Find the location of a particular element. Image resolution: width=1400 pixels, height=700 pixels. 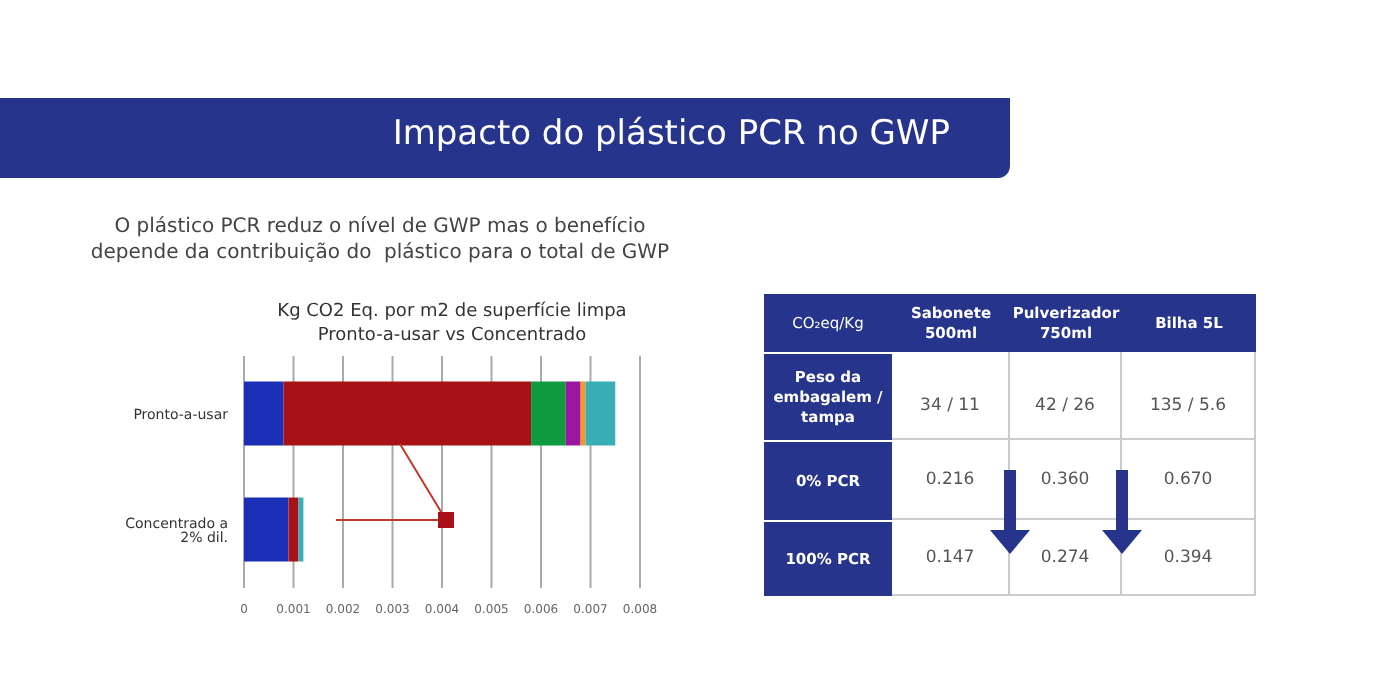

text: 135 / 5.6 is located at coordinates (1187, 406).